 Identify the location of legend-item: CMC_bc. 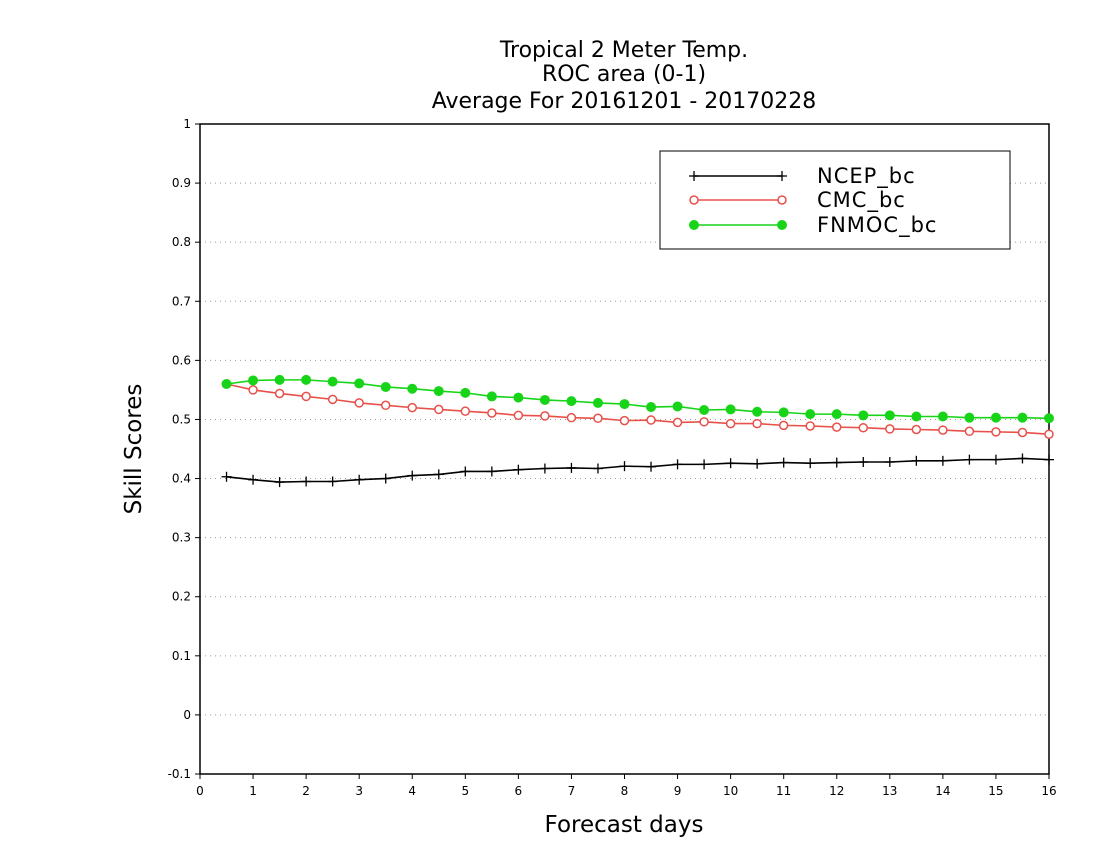
(797, 200).